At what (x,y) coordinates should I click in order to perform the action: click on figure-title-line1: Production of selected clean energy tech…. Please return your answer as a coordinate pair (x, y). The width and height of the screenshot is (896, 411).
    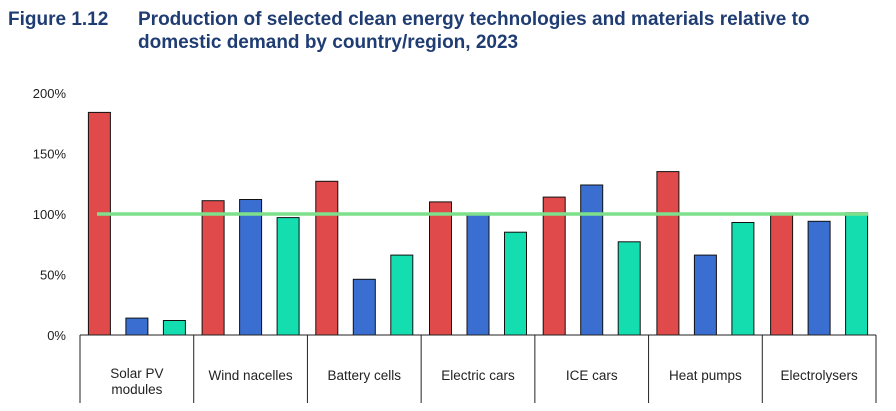
    Looking at the image, I should click on (474, 19).